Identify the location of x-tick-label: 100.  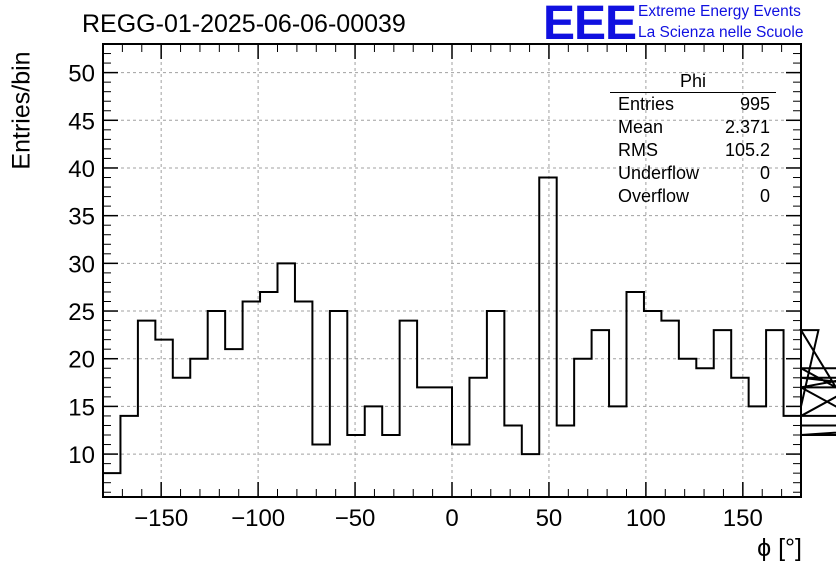
(646, 518).